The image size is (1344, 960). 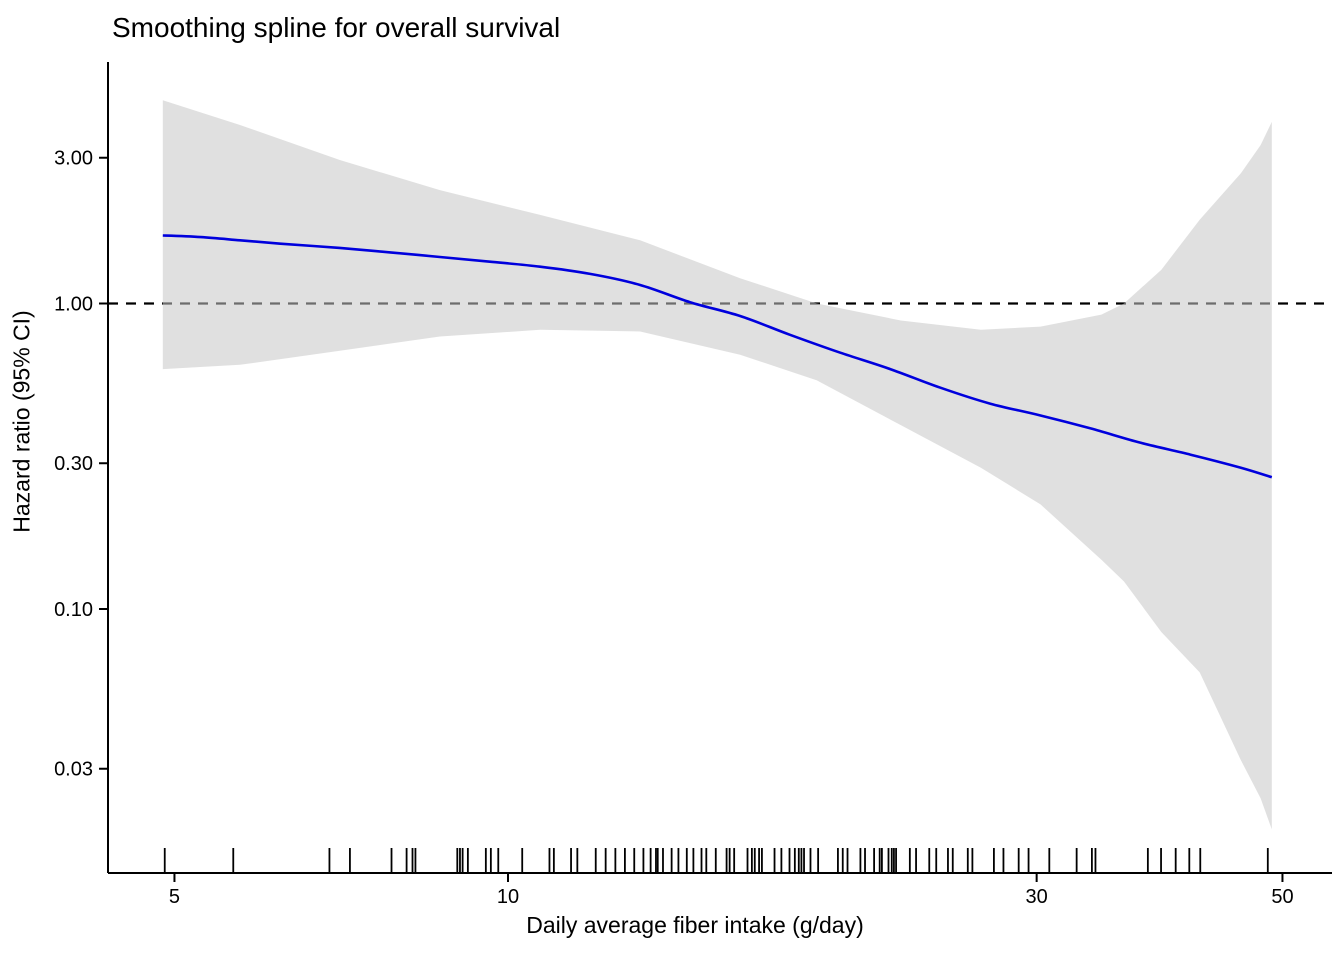 What do you see at coordinates (1282, 897) in the screenshot?
I see `x-tick-label: 50` at bounding box center [1282, 897].